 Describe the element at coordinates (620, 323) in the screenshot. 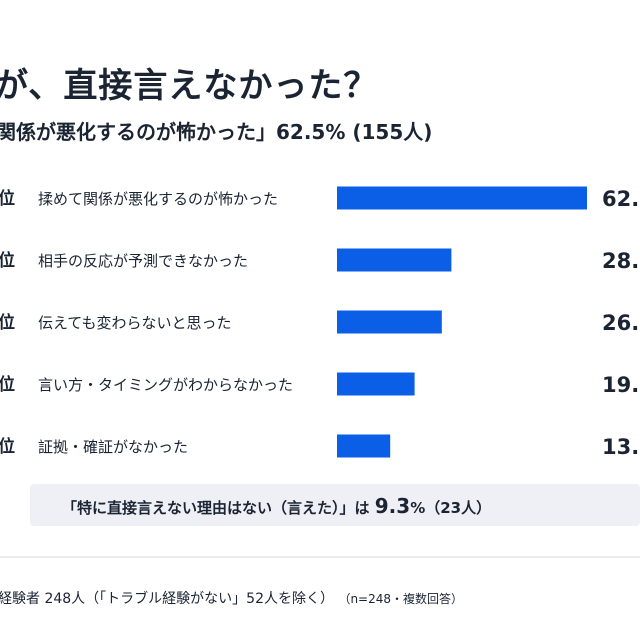

I see `value-label: 26.` at that location.